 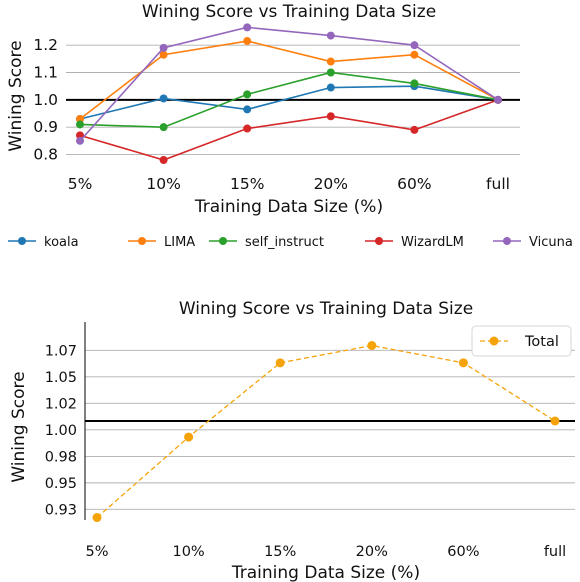 I want to click on legend-item-vicuna: Vicuna, so click(x=533, y=242).